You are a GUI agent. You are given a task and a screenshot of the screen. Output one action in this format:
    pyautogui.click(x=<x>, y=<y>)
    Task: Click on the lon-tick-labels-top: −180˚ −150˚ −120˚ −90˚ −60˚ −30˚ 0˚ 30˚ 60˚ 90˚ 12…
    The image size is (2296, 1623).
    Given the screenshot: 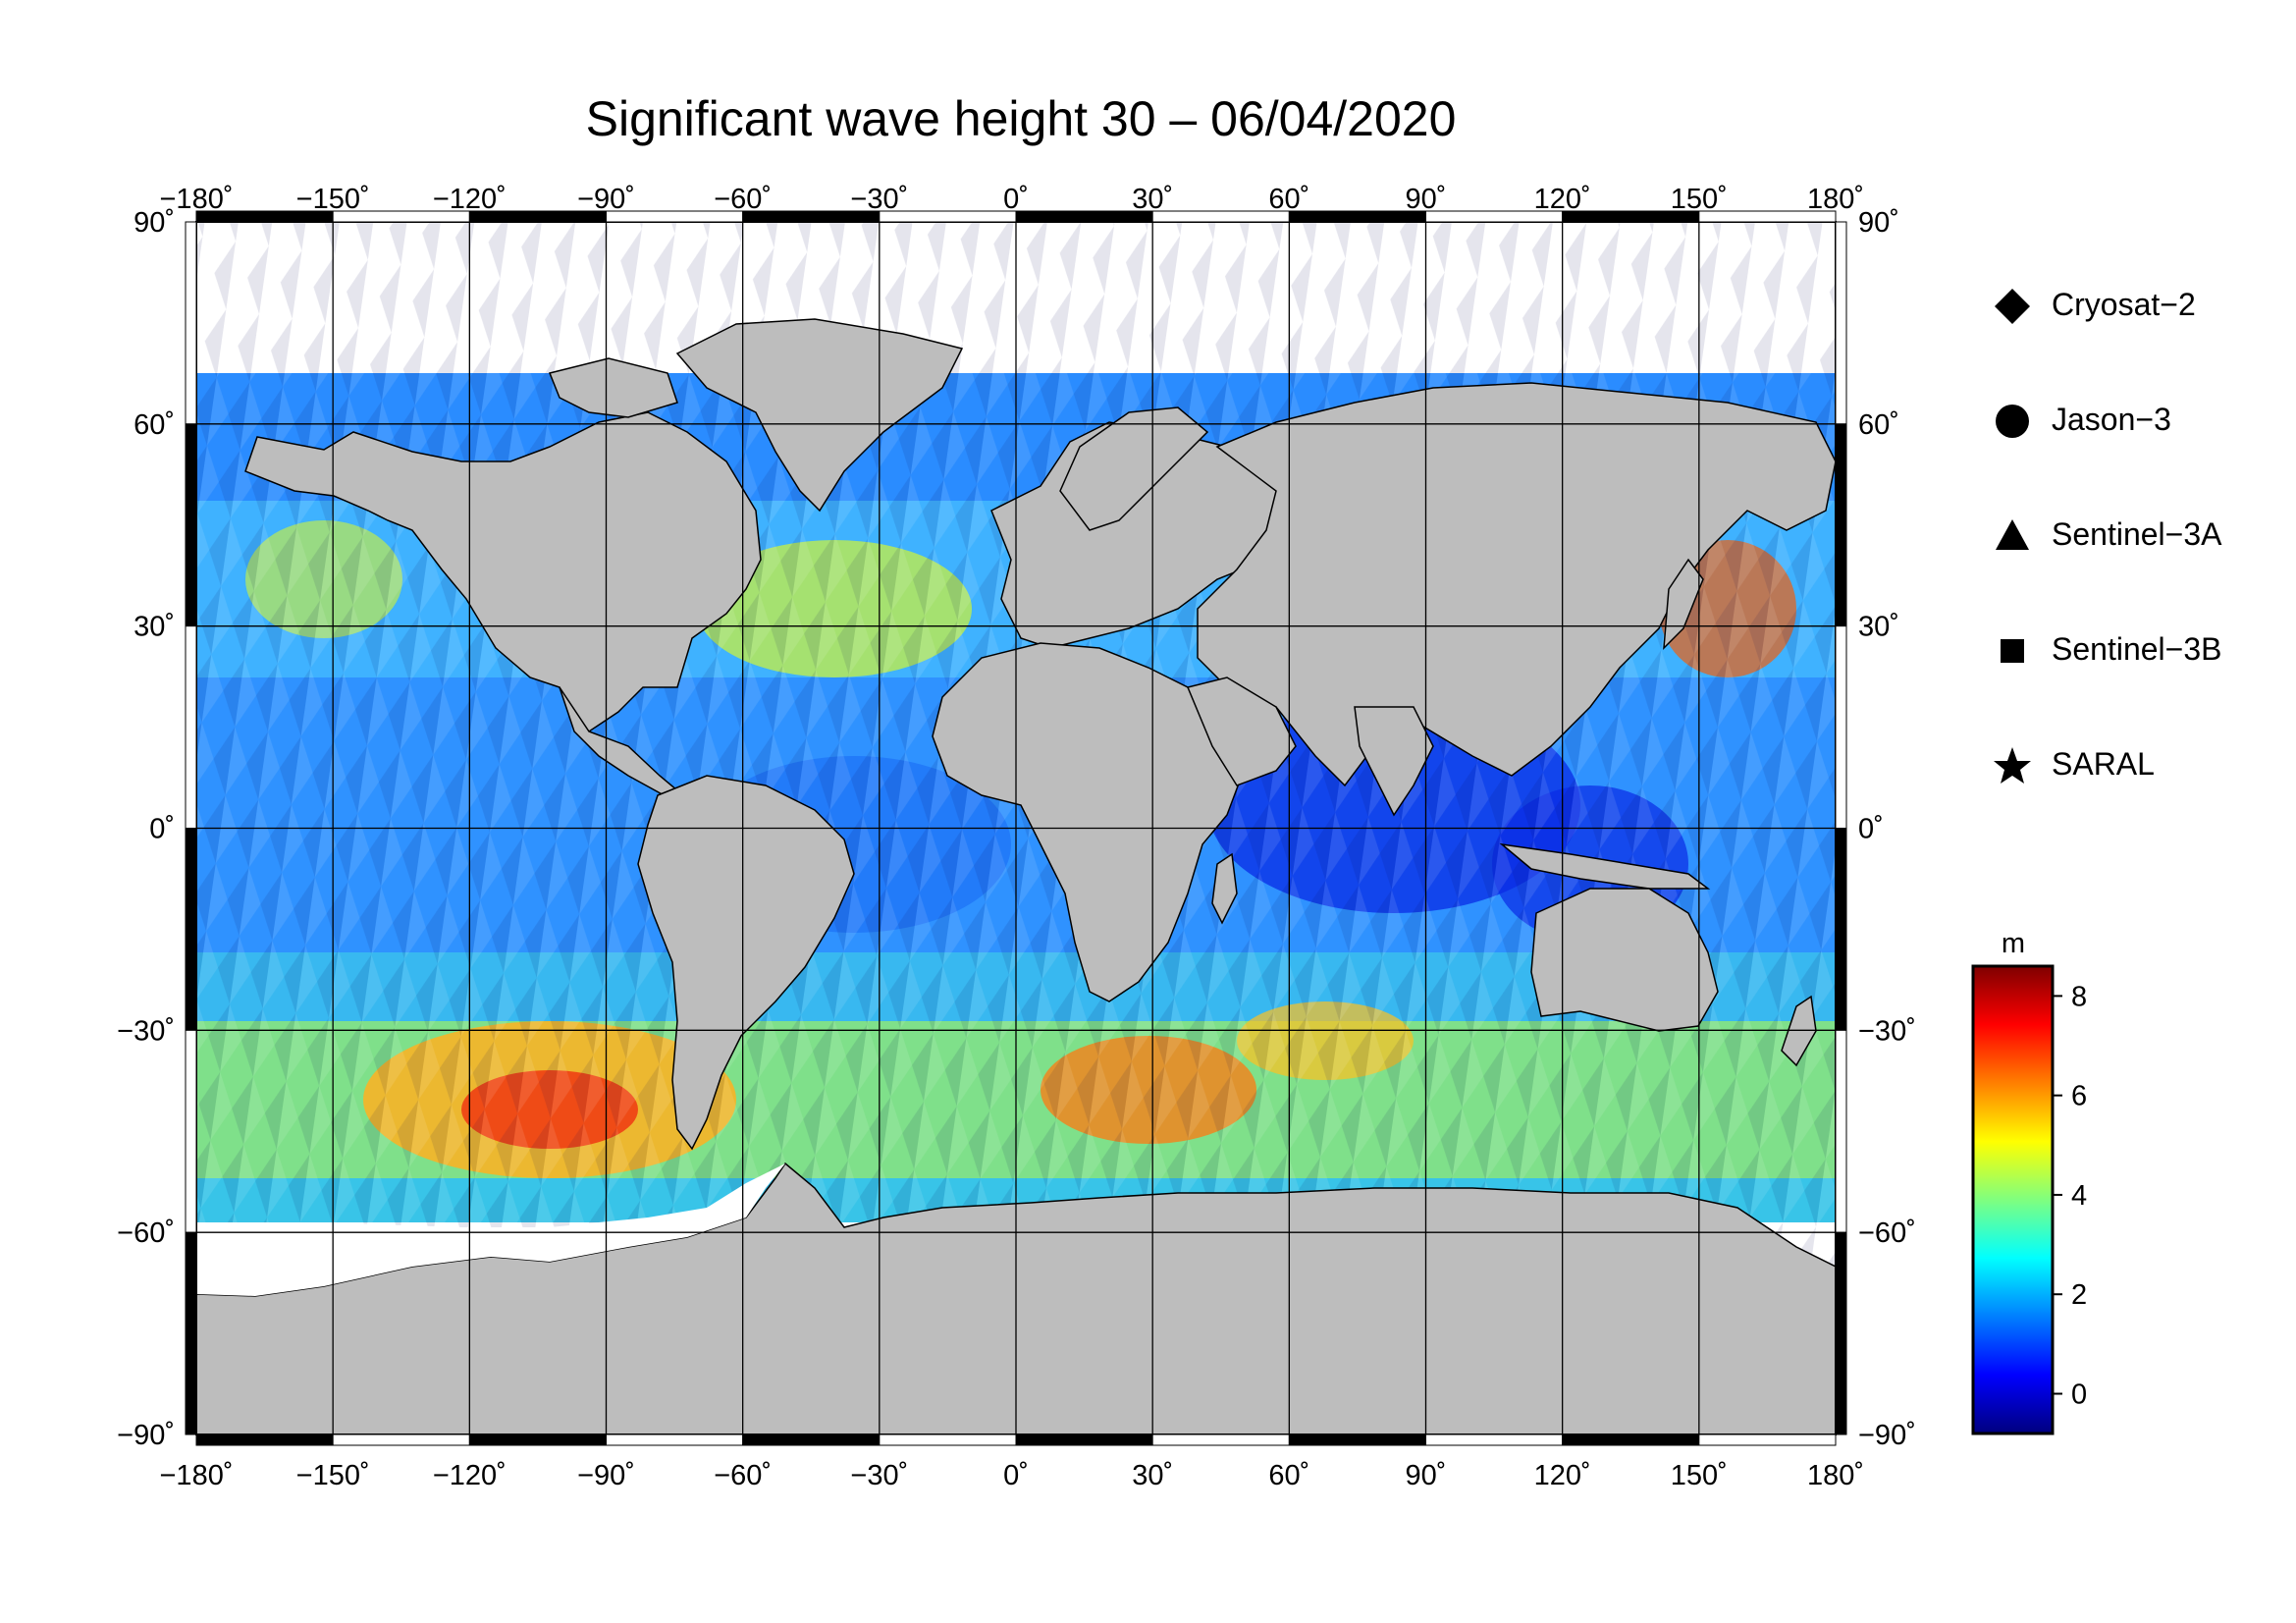 What is the action you would take?
    pyautogui.click(x=1012, y=200)
    